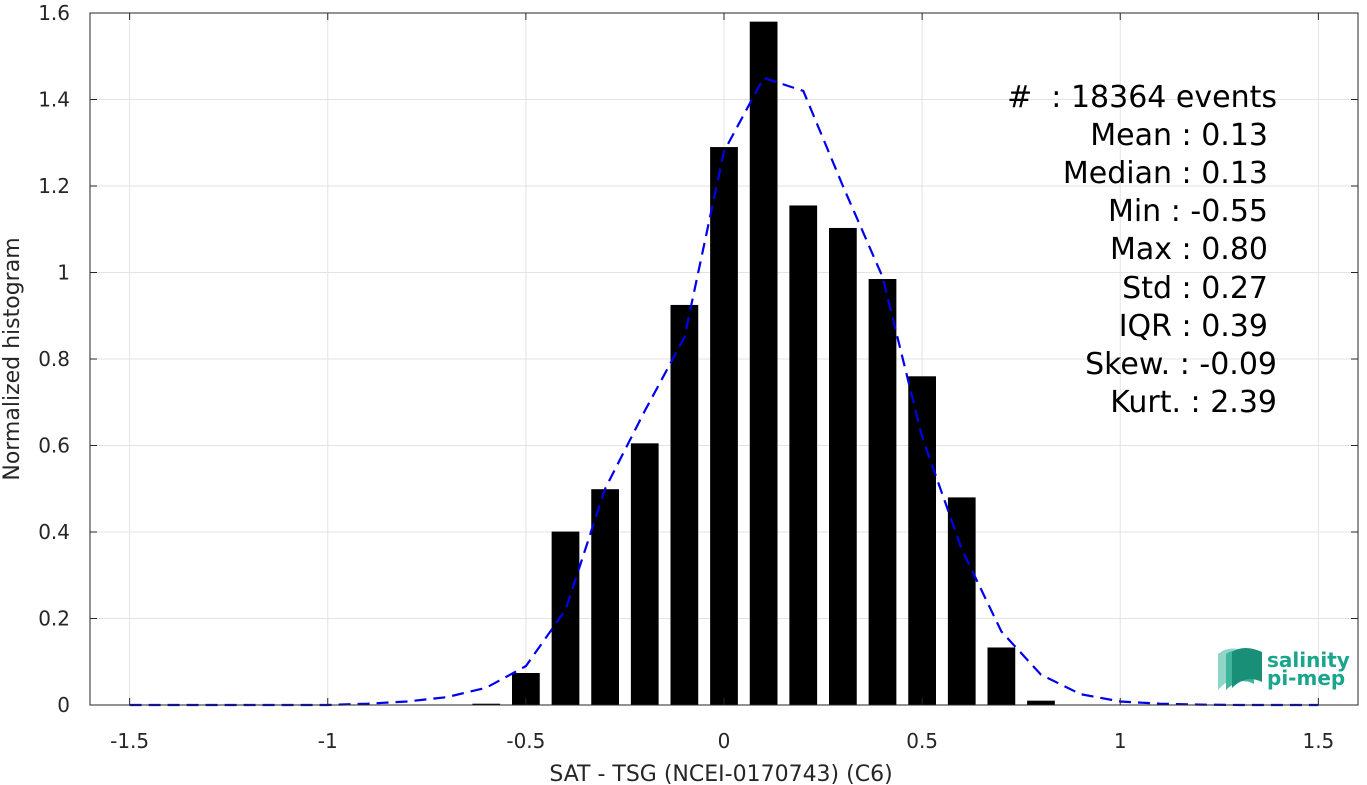 Image resolution: width=1367 pixels, height=785 pixels. I want to click on stat-median: Median : 0.13, so click(1165, 173).